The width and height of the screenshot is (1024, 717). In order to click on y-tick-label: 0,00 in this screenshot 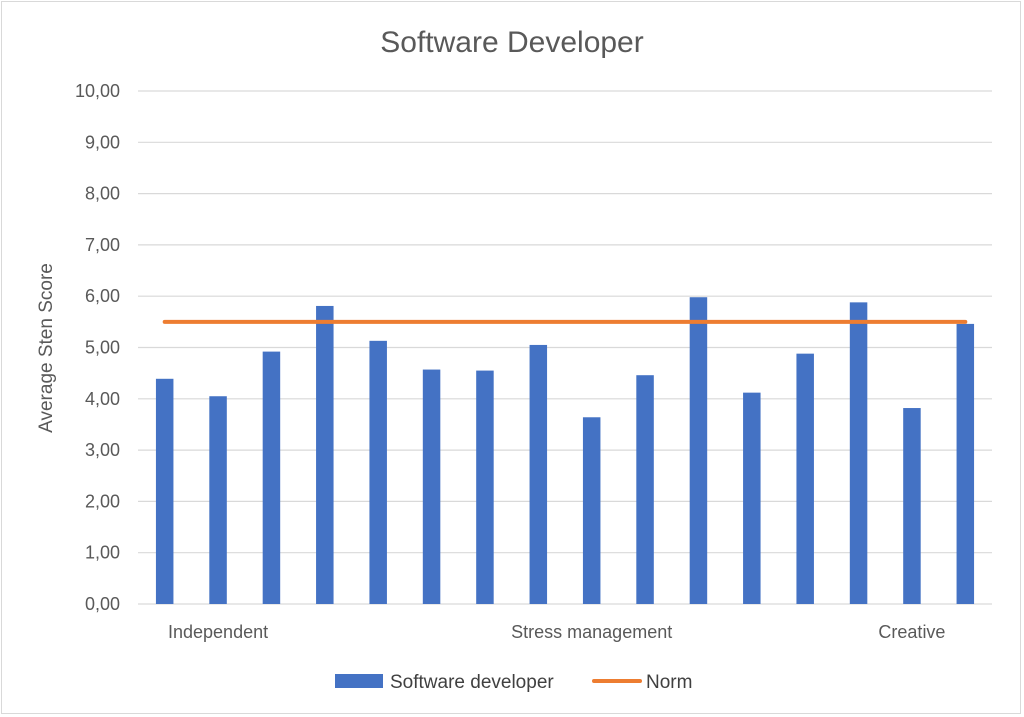, I will do `click(102, 604)`.